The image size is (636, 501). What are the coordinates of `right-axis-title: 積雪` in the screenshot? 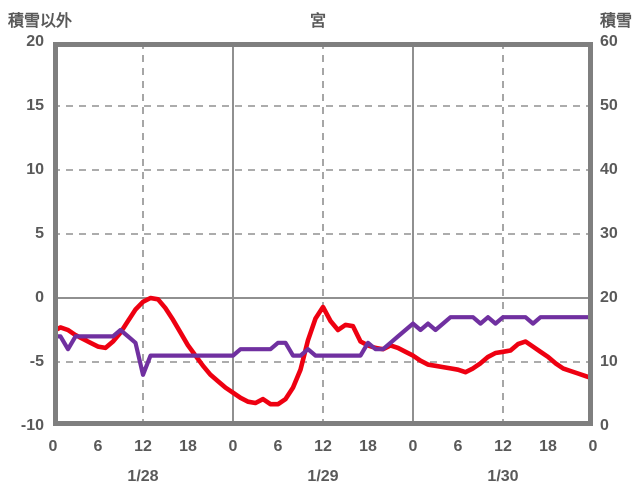 It's located at (615, 21).